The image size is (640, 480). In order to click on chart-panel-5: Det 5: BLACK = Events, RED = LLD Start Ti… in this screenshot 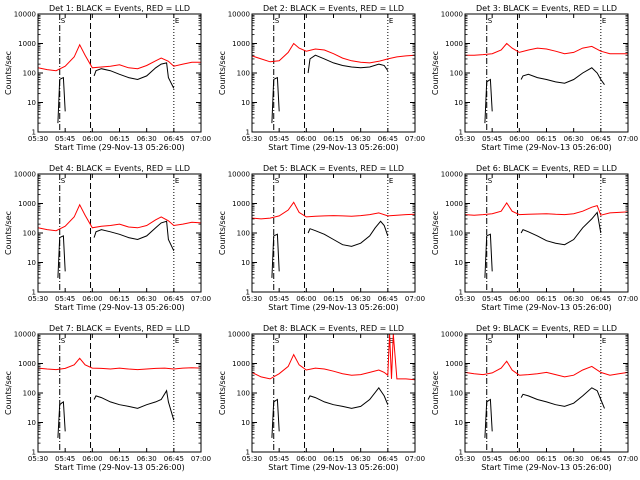, I will do `click(321, 238)`.